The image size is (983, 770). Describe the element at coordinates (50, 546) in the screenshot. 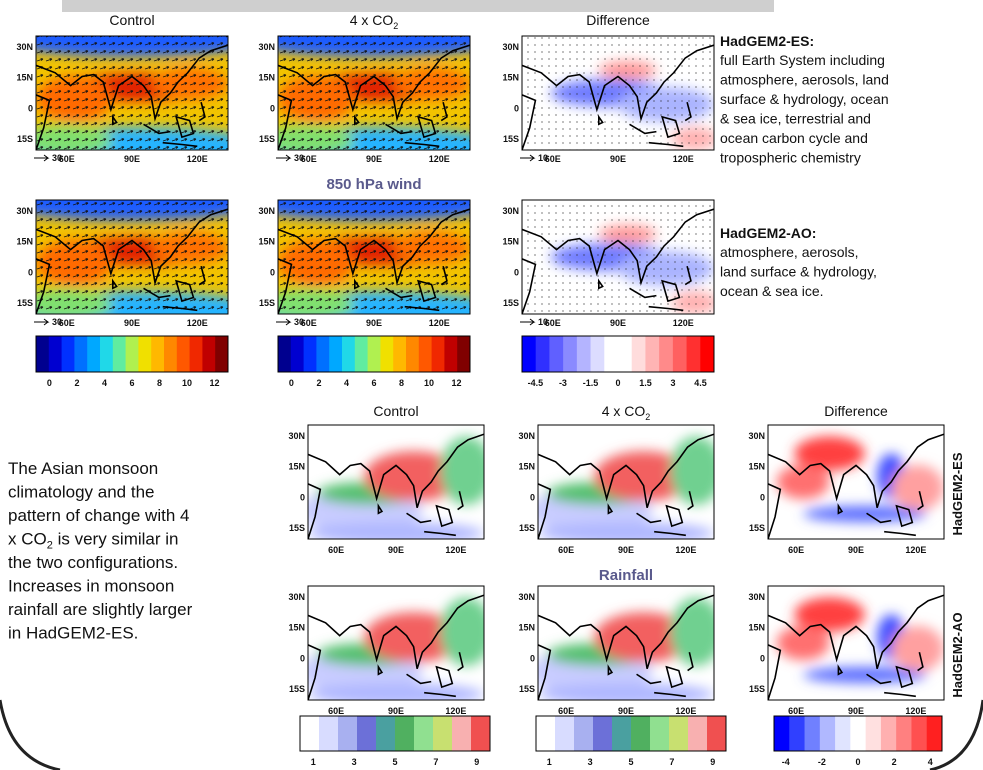

I see `summary-sub: 2` at that location.